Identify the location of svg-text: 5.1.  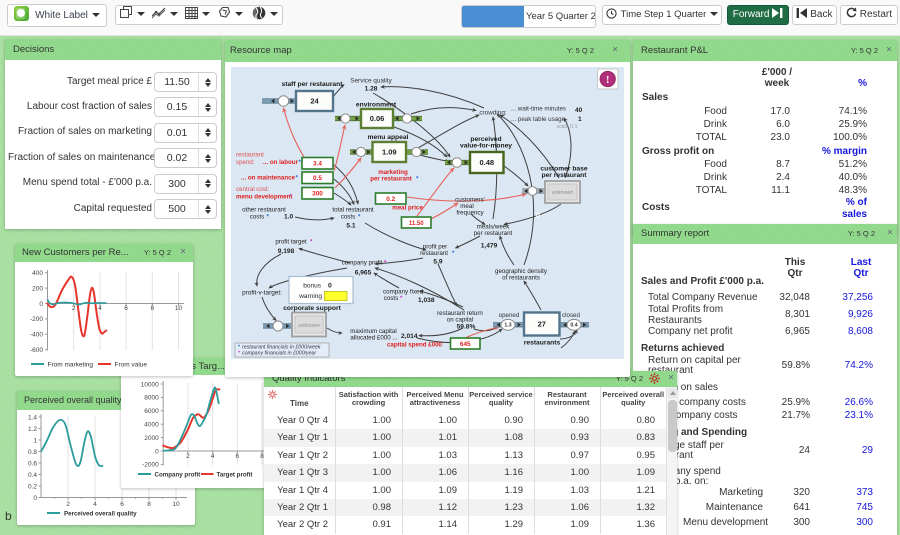
(350, 226).